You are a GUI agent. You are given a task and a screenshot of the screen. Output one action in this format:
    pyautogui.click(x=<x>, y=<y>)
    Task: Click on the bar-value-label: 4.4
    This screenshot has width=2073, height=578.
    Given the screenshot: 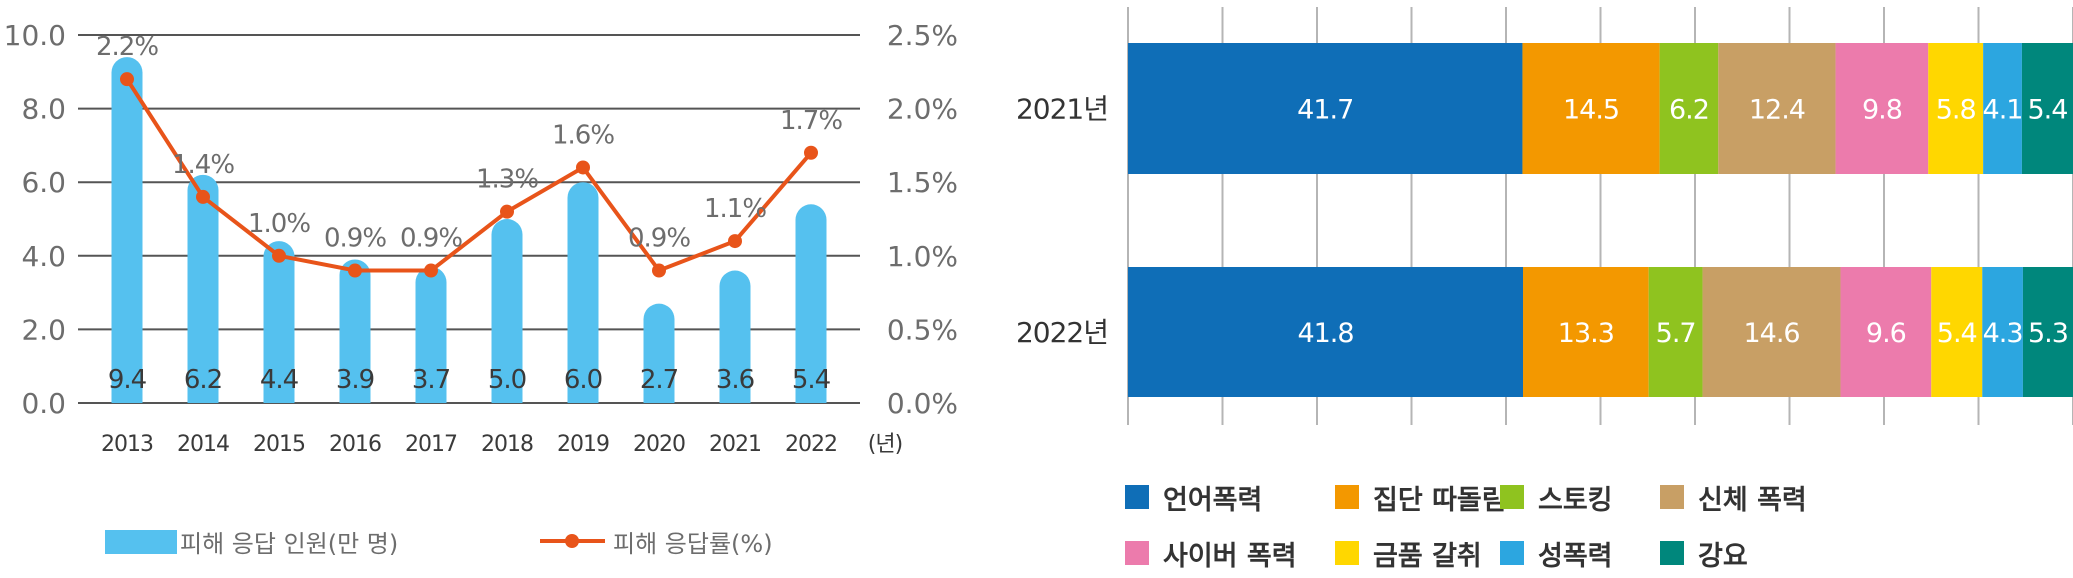 What is the action you would take?
    pyautogui.click(x=279, y=380)
    